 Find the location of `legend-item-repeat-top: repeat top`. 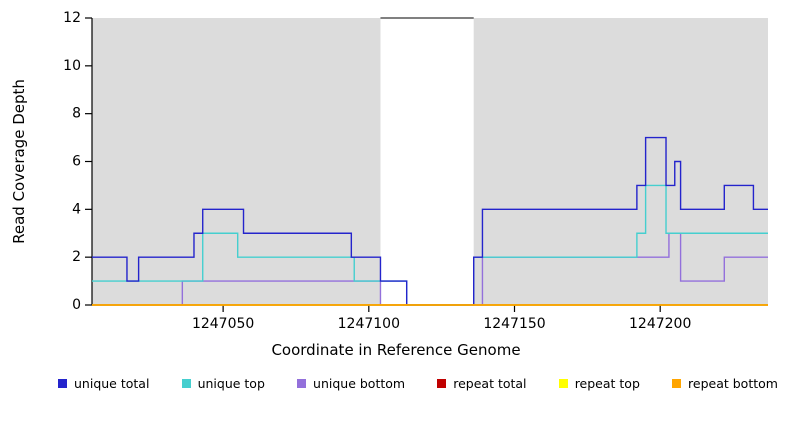

legend-item-repeat-top: repeat top is located at coordinates (599, 383).